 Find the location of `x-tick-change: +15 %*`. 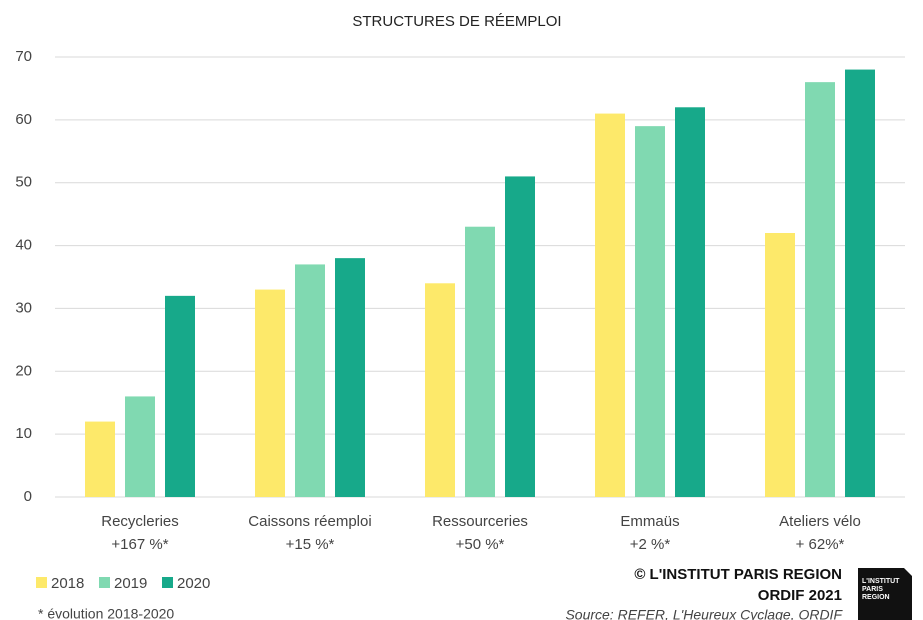

x-tick-change: +15 %* is located at coordinates (310, 544).